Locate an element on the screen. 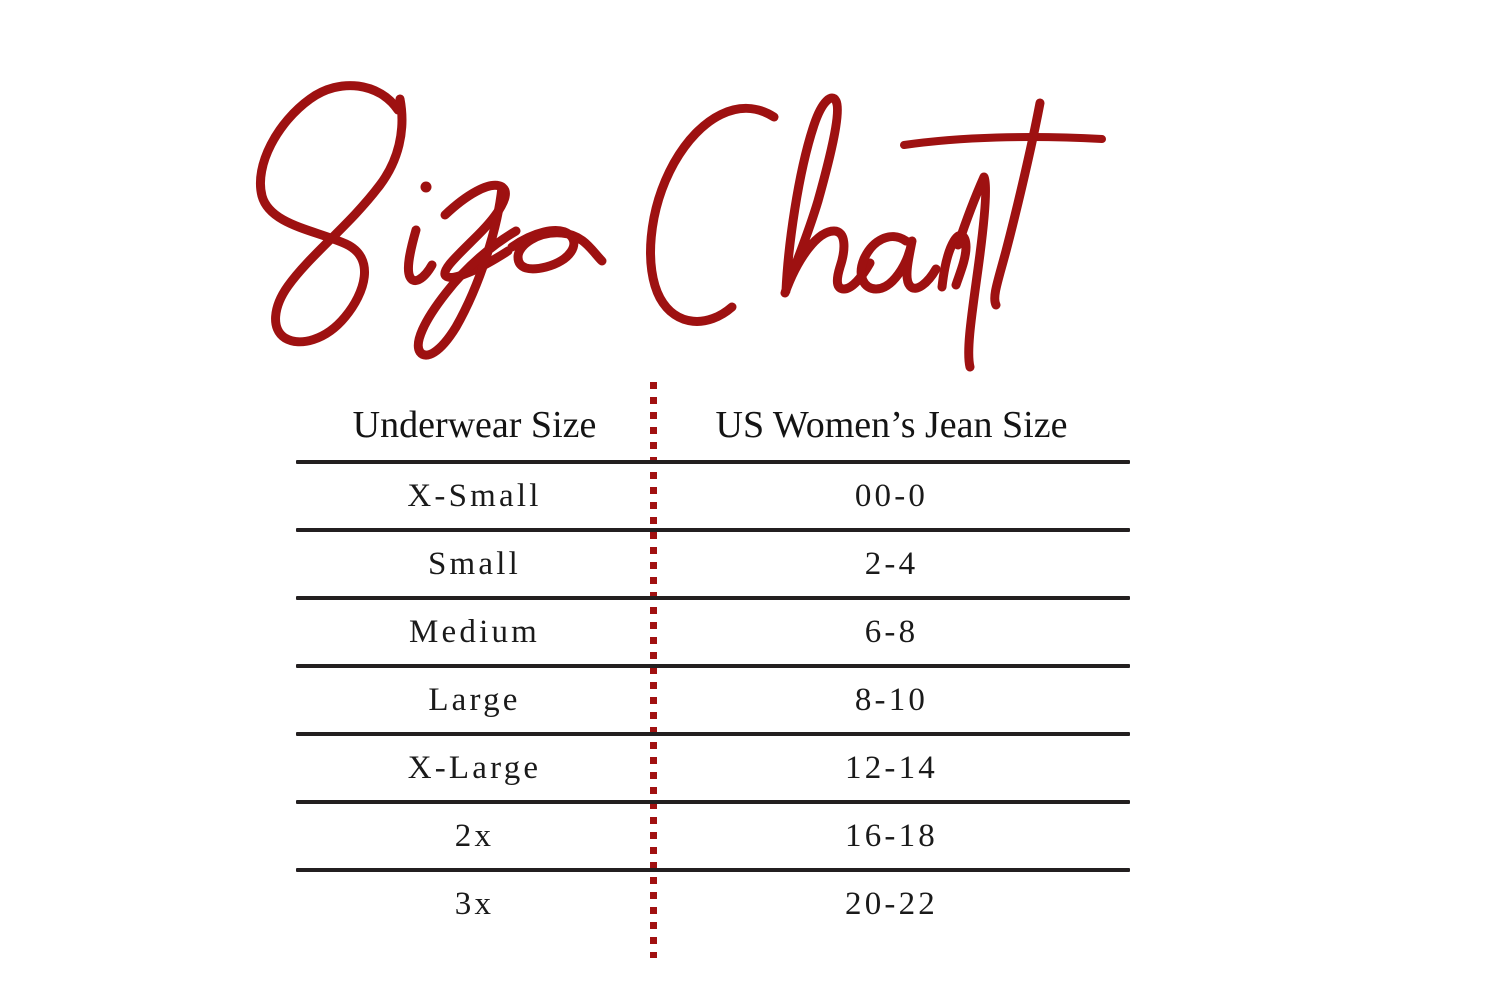 The width and height of the screenshot is (1500, 992). table-row: X-Small 00-0 is located at coordinates (713, 496).